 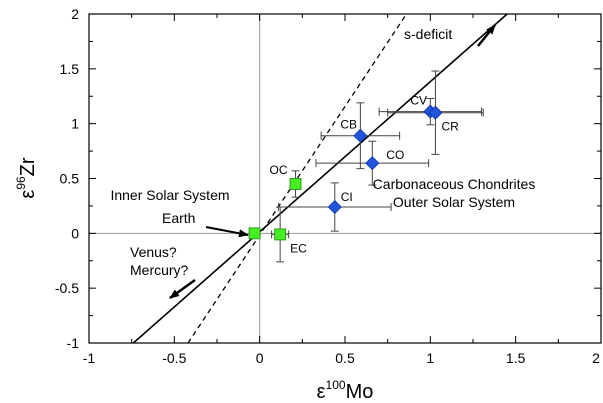 What do you see at coordinates (89, 358) in the screenshot?
I see `x-tick-label: -1` at bounding box center [89, 358].